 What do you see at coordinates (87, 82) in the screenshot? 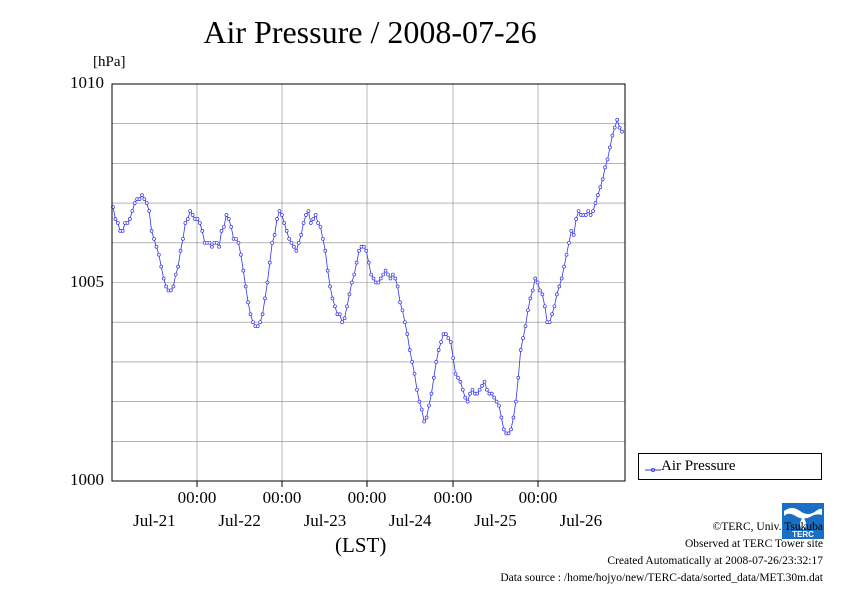
I see `y-tick-label: 1010` at bounding box center [87, 82].